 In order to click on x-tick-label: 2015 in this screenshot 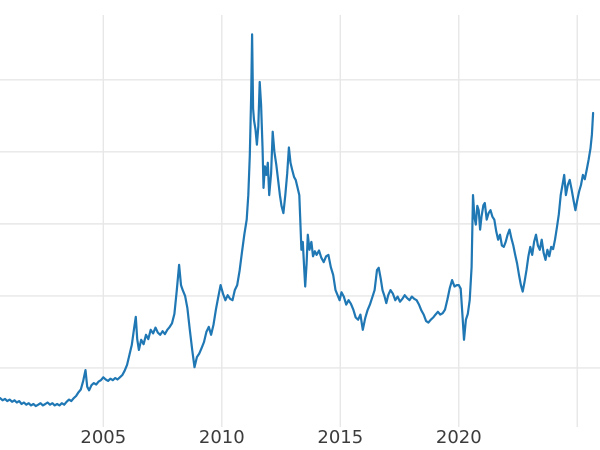, I will do `click(340, 437)`.